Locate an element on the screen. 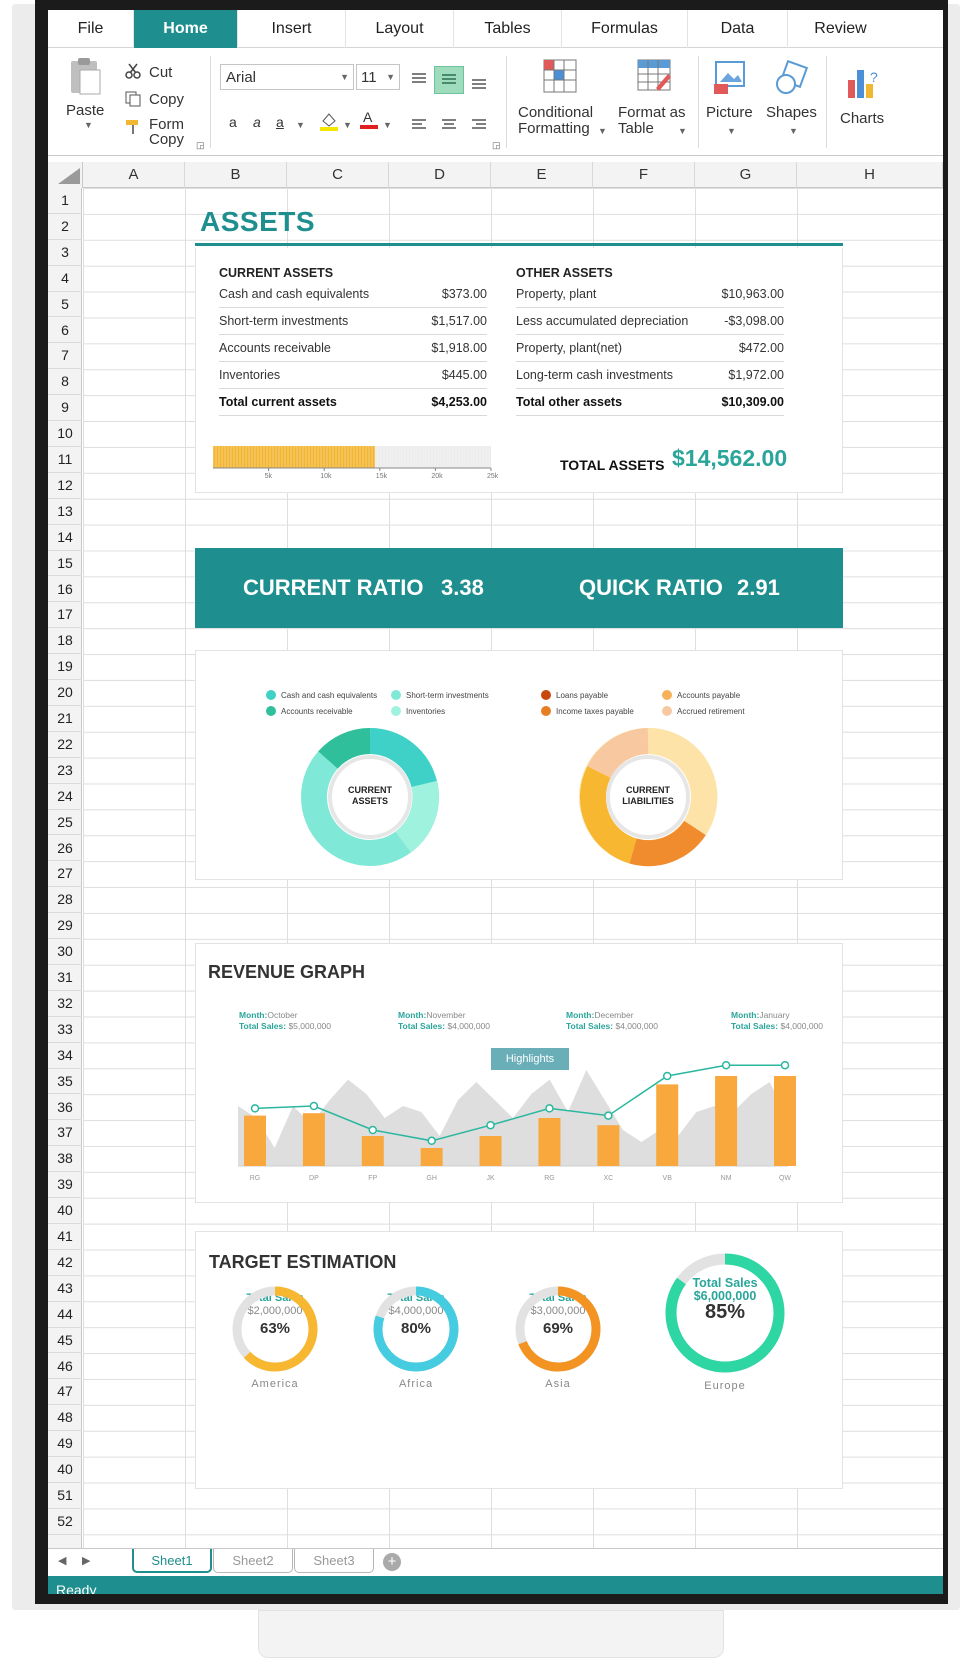  row-header: 25 is located at coordinates (65, 823).